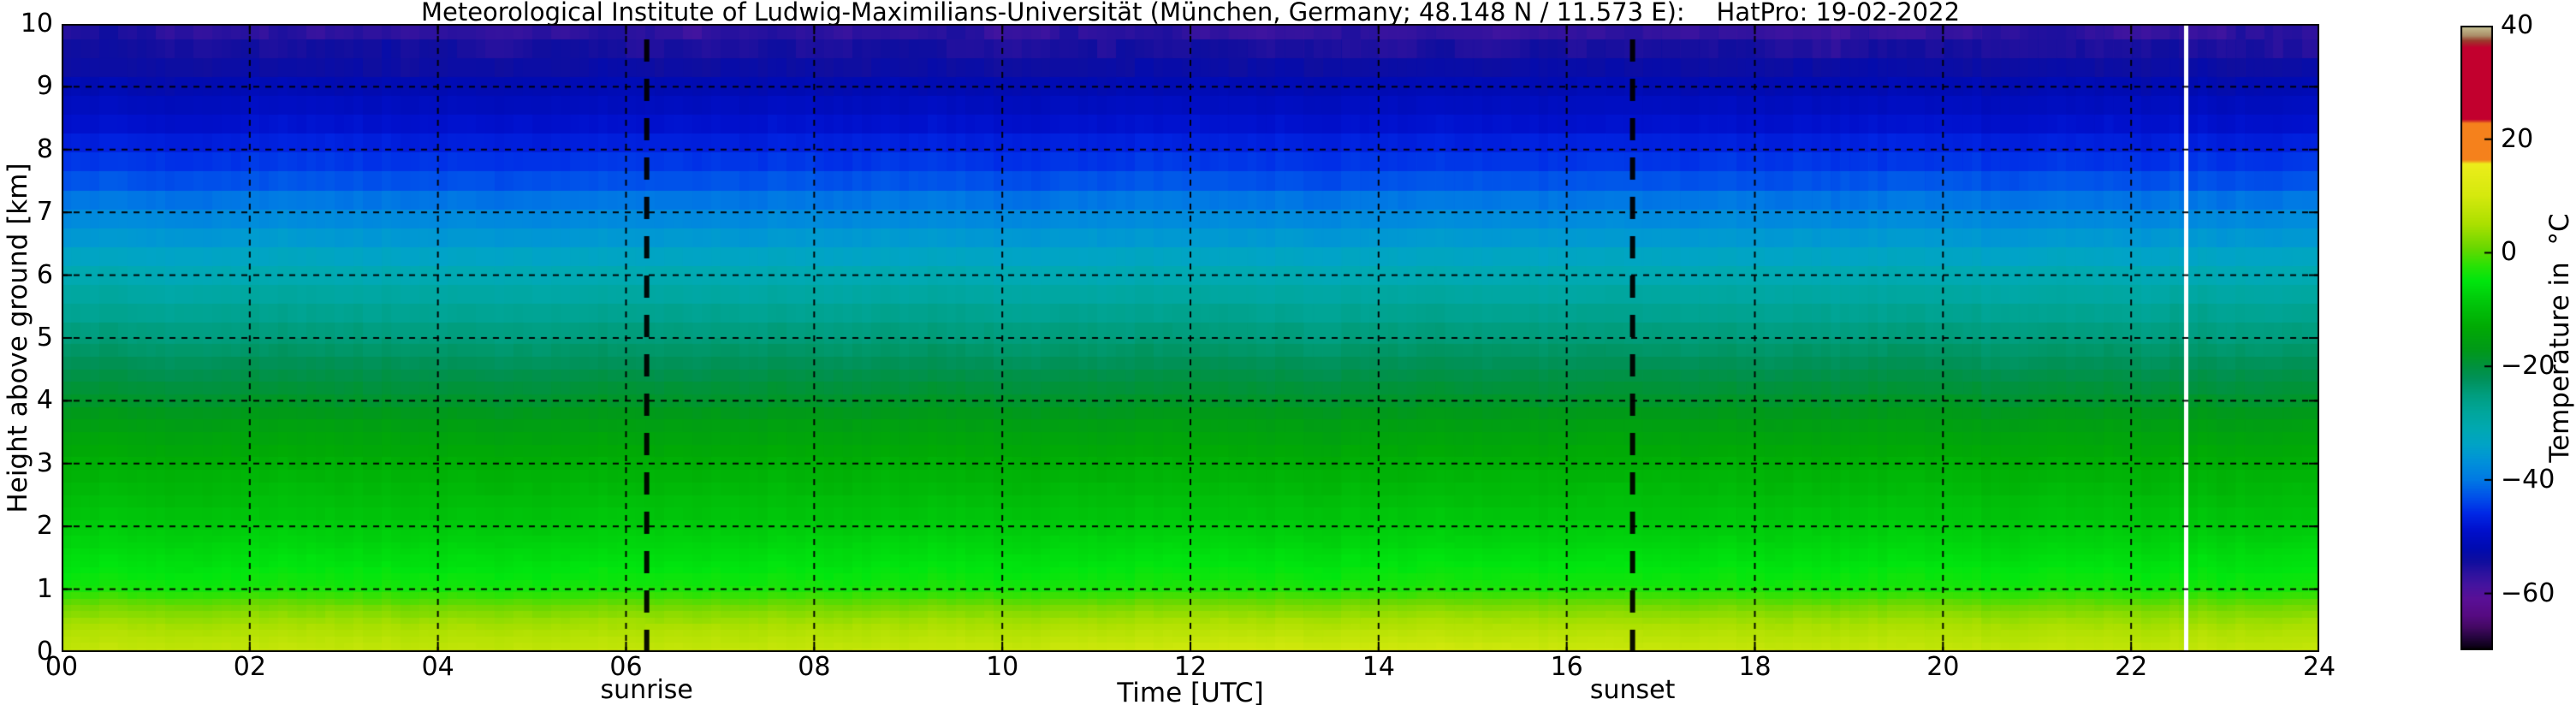 This screenshot has height=705, width=2576. I want to click on sunset-annotation: sunset, so click(1632, 690).